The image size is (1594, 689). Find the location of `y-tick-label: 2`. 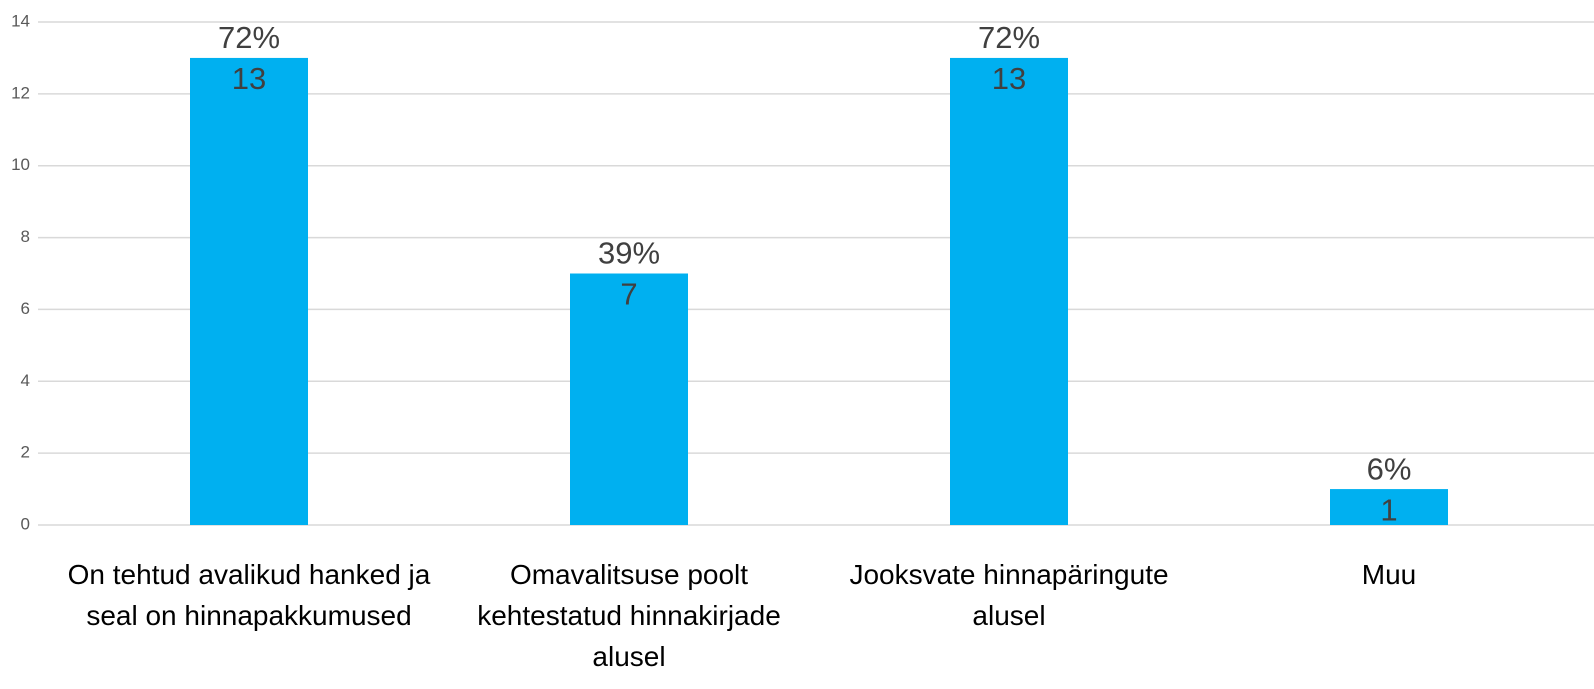

y-tick-label: 2 is located at coordinates (25, 452).